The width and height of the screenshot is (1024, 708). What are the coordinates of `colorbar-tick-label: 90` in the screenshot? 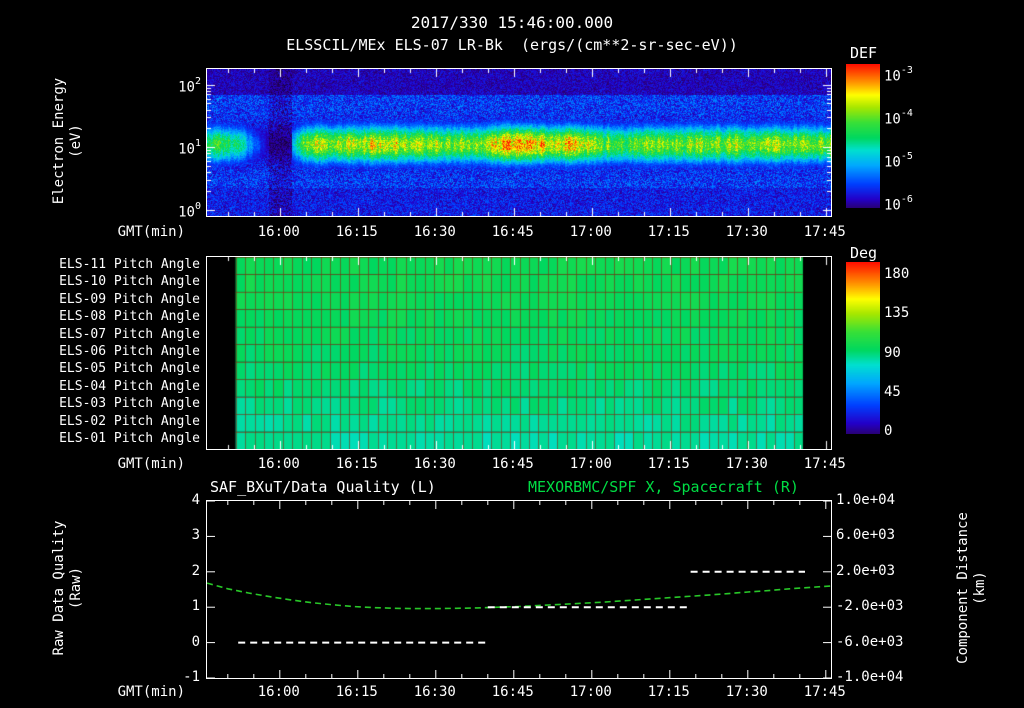 It's located at (892, 352).